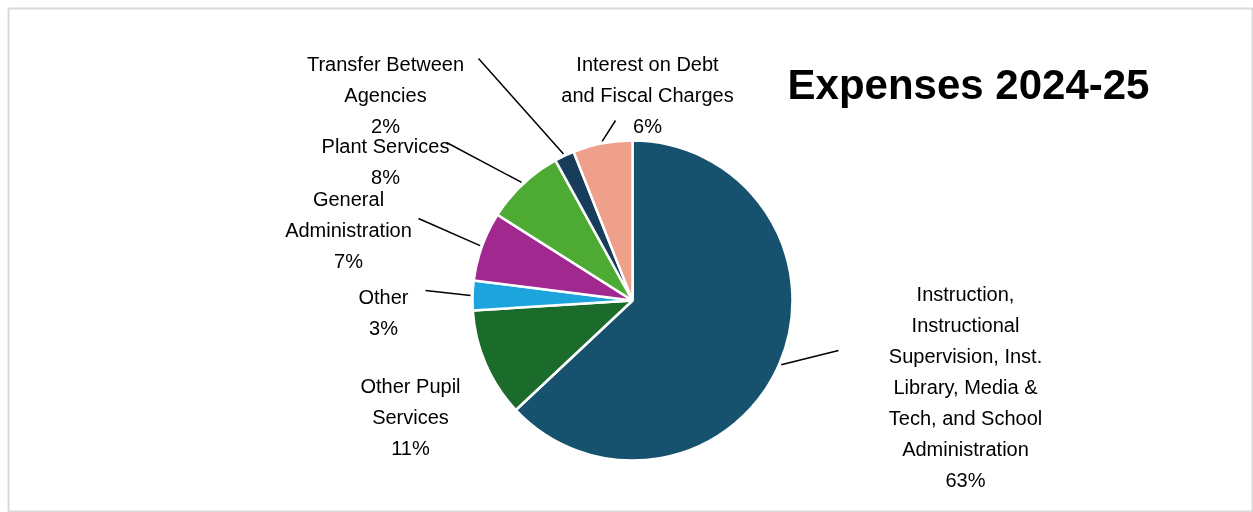  Describe the element at coordinates (385, 79) in the screenshot. I see `slice-label: Transfer Between Agencies` at that location.